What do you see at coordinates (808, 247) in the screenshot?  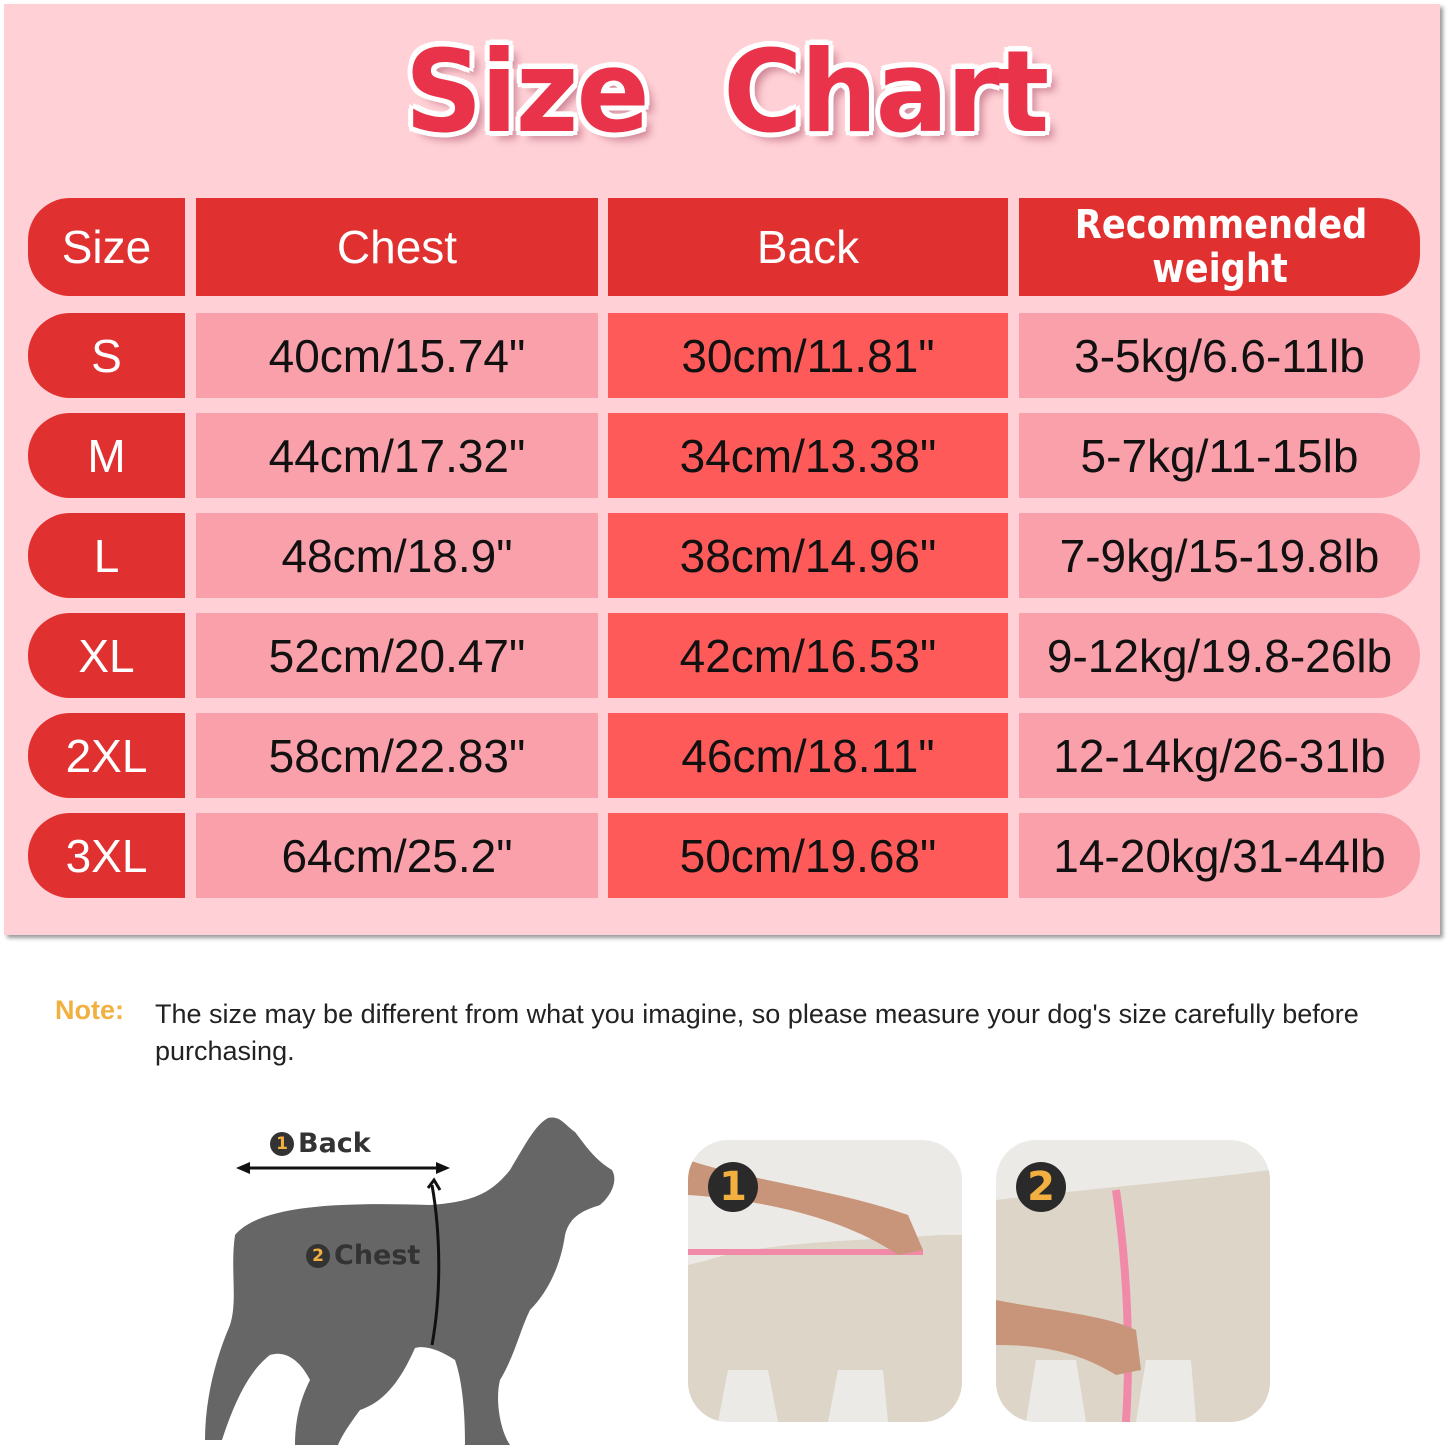 I see `header-back: Back` at bounding box center [808, 247].